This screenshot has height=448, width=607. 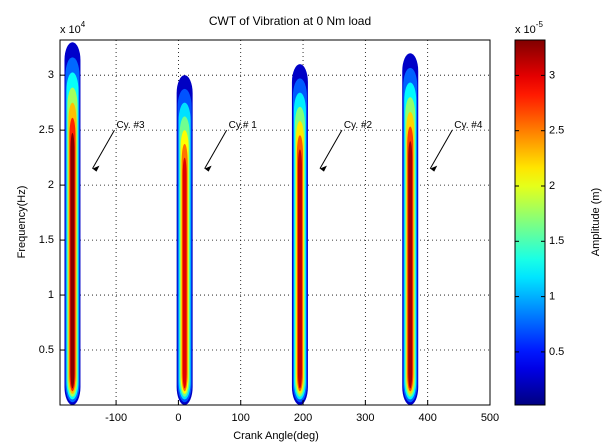 I want to click on y-tick-label: 1, so click(x=51, y=295).